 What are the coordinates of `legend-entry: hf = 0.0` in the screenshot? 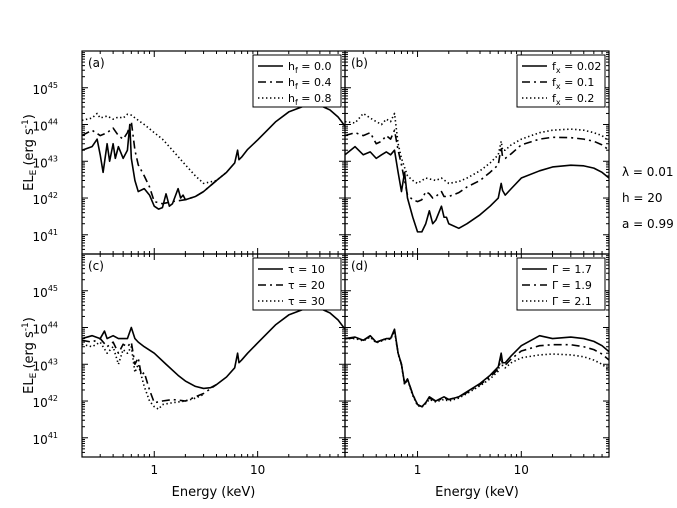 It's located at (310, 67).